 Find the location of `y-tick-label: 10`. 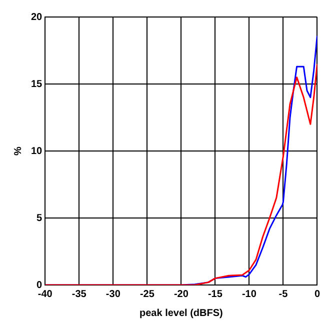

y-tick-label: 10 is located at coordinates (37, 151).